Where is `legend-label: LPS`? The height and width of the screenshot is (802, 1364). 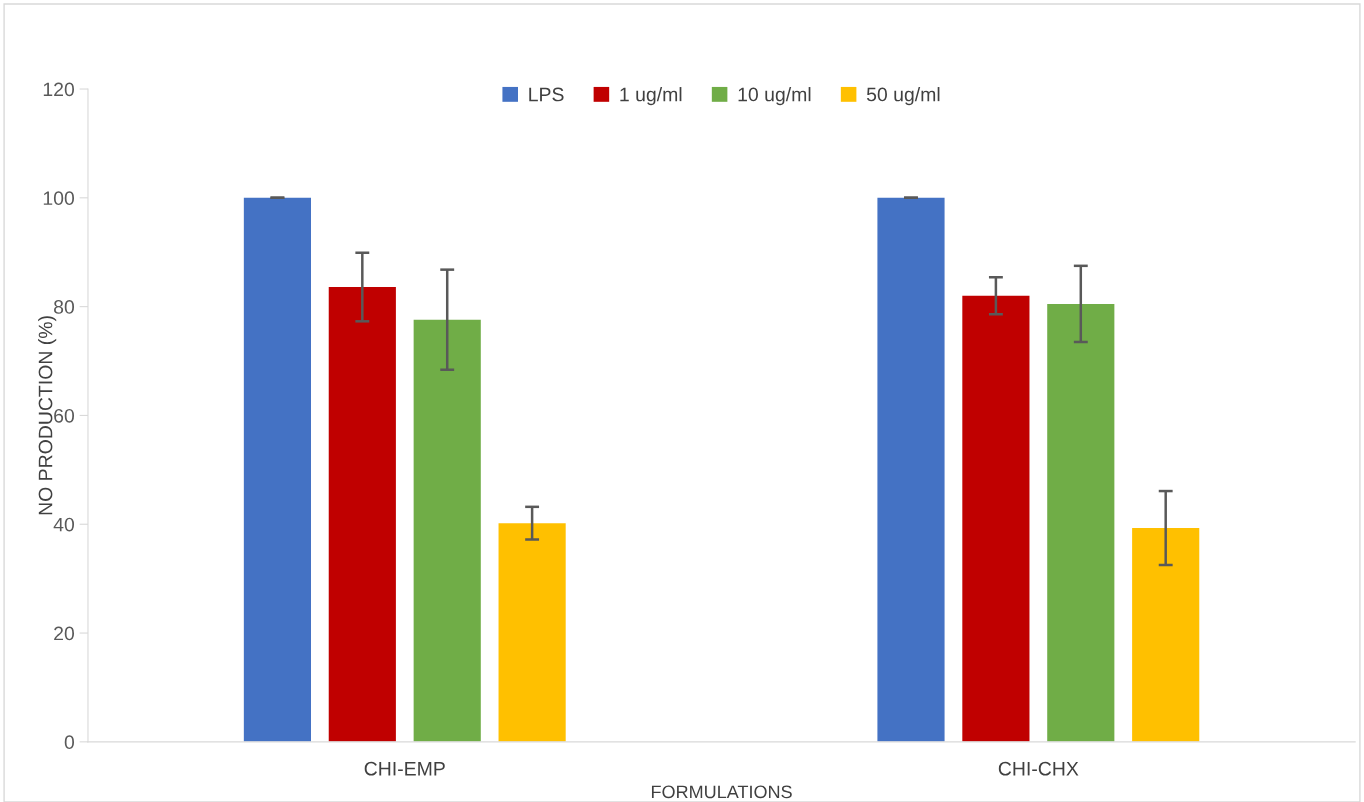 legend-label: LPS is located at coordinates (546, 94).